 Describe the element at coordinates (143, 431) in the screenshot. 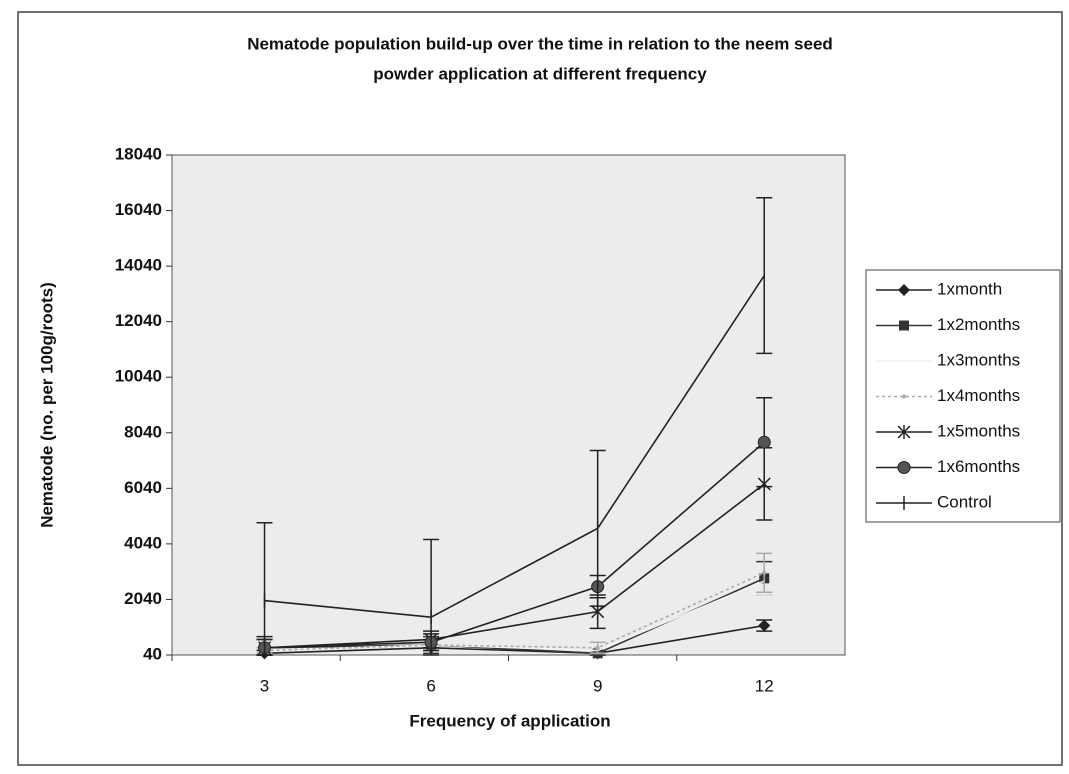

I see `y-tick-label: 8040` at that location.